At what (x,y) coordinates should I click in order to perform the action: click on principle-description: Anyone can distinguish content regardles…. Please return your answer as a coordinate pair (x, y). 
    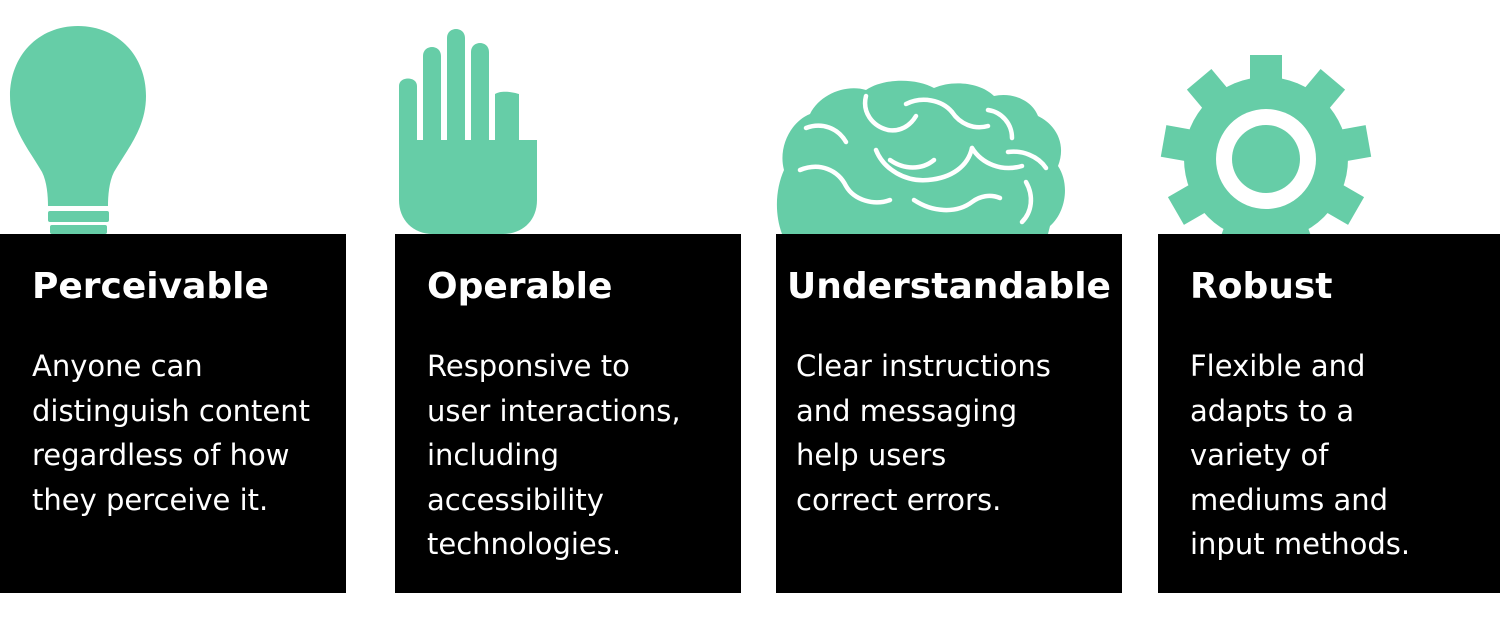
    Looking at the image, I should click on (171, 433).